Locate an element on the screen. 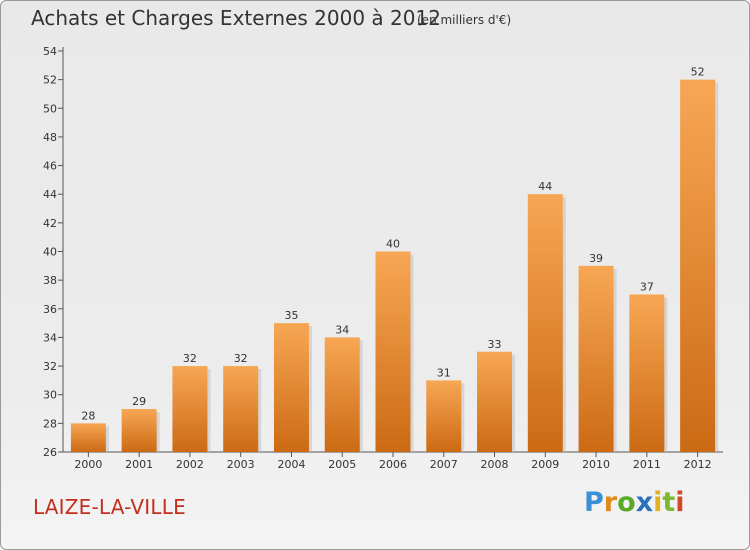  data-label: 52 is located at coordinates (698, 72).